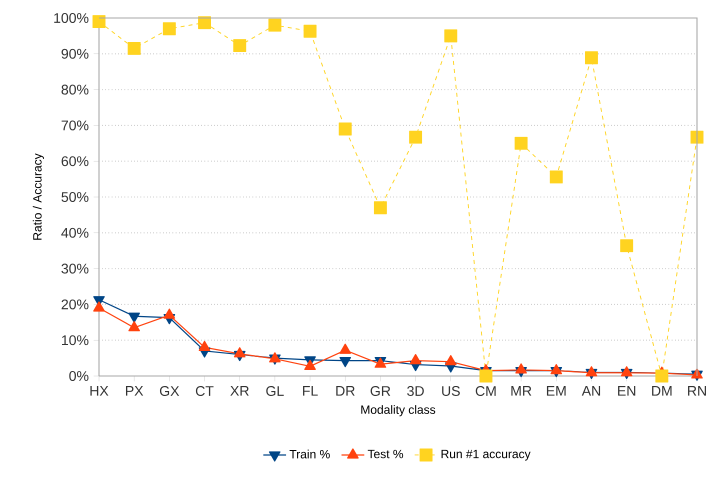  What do you see at coordinates (74, 233) in the screenshot?
I see `y-tick-label: 40%` at bounding box center [74, 233].